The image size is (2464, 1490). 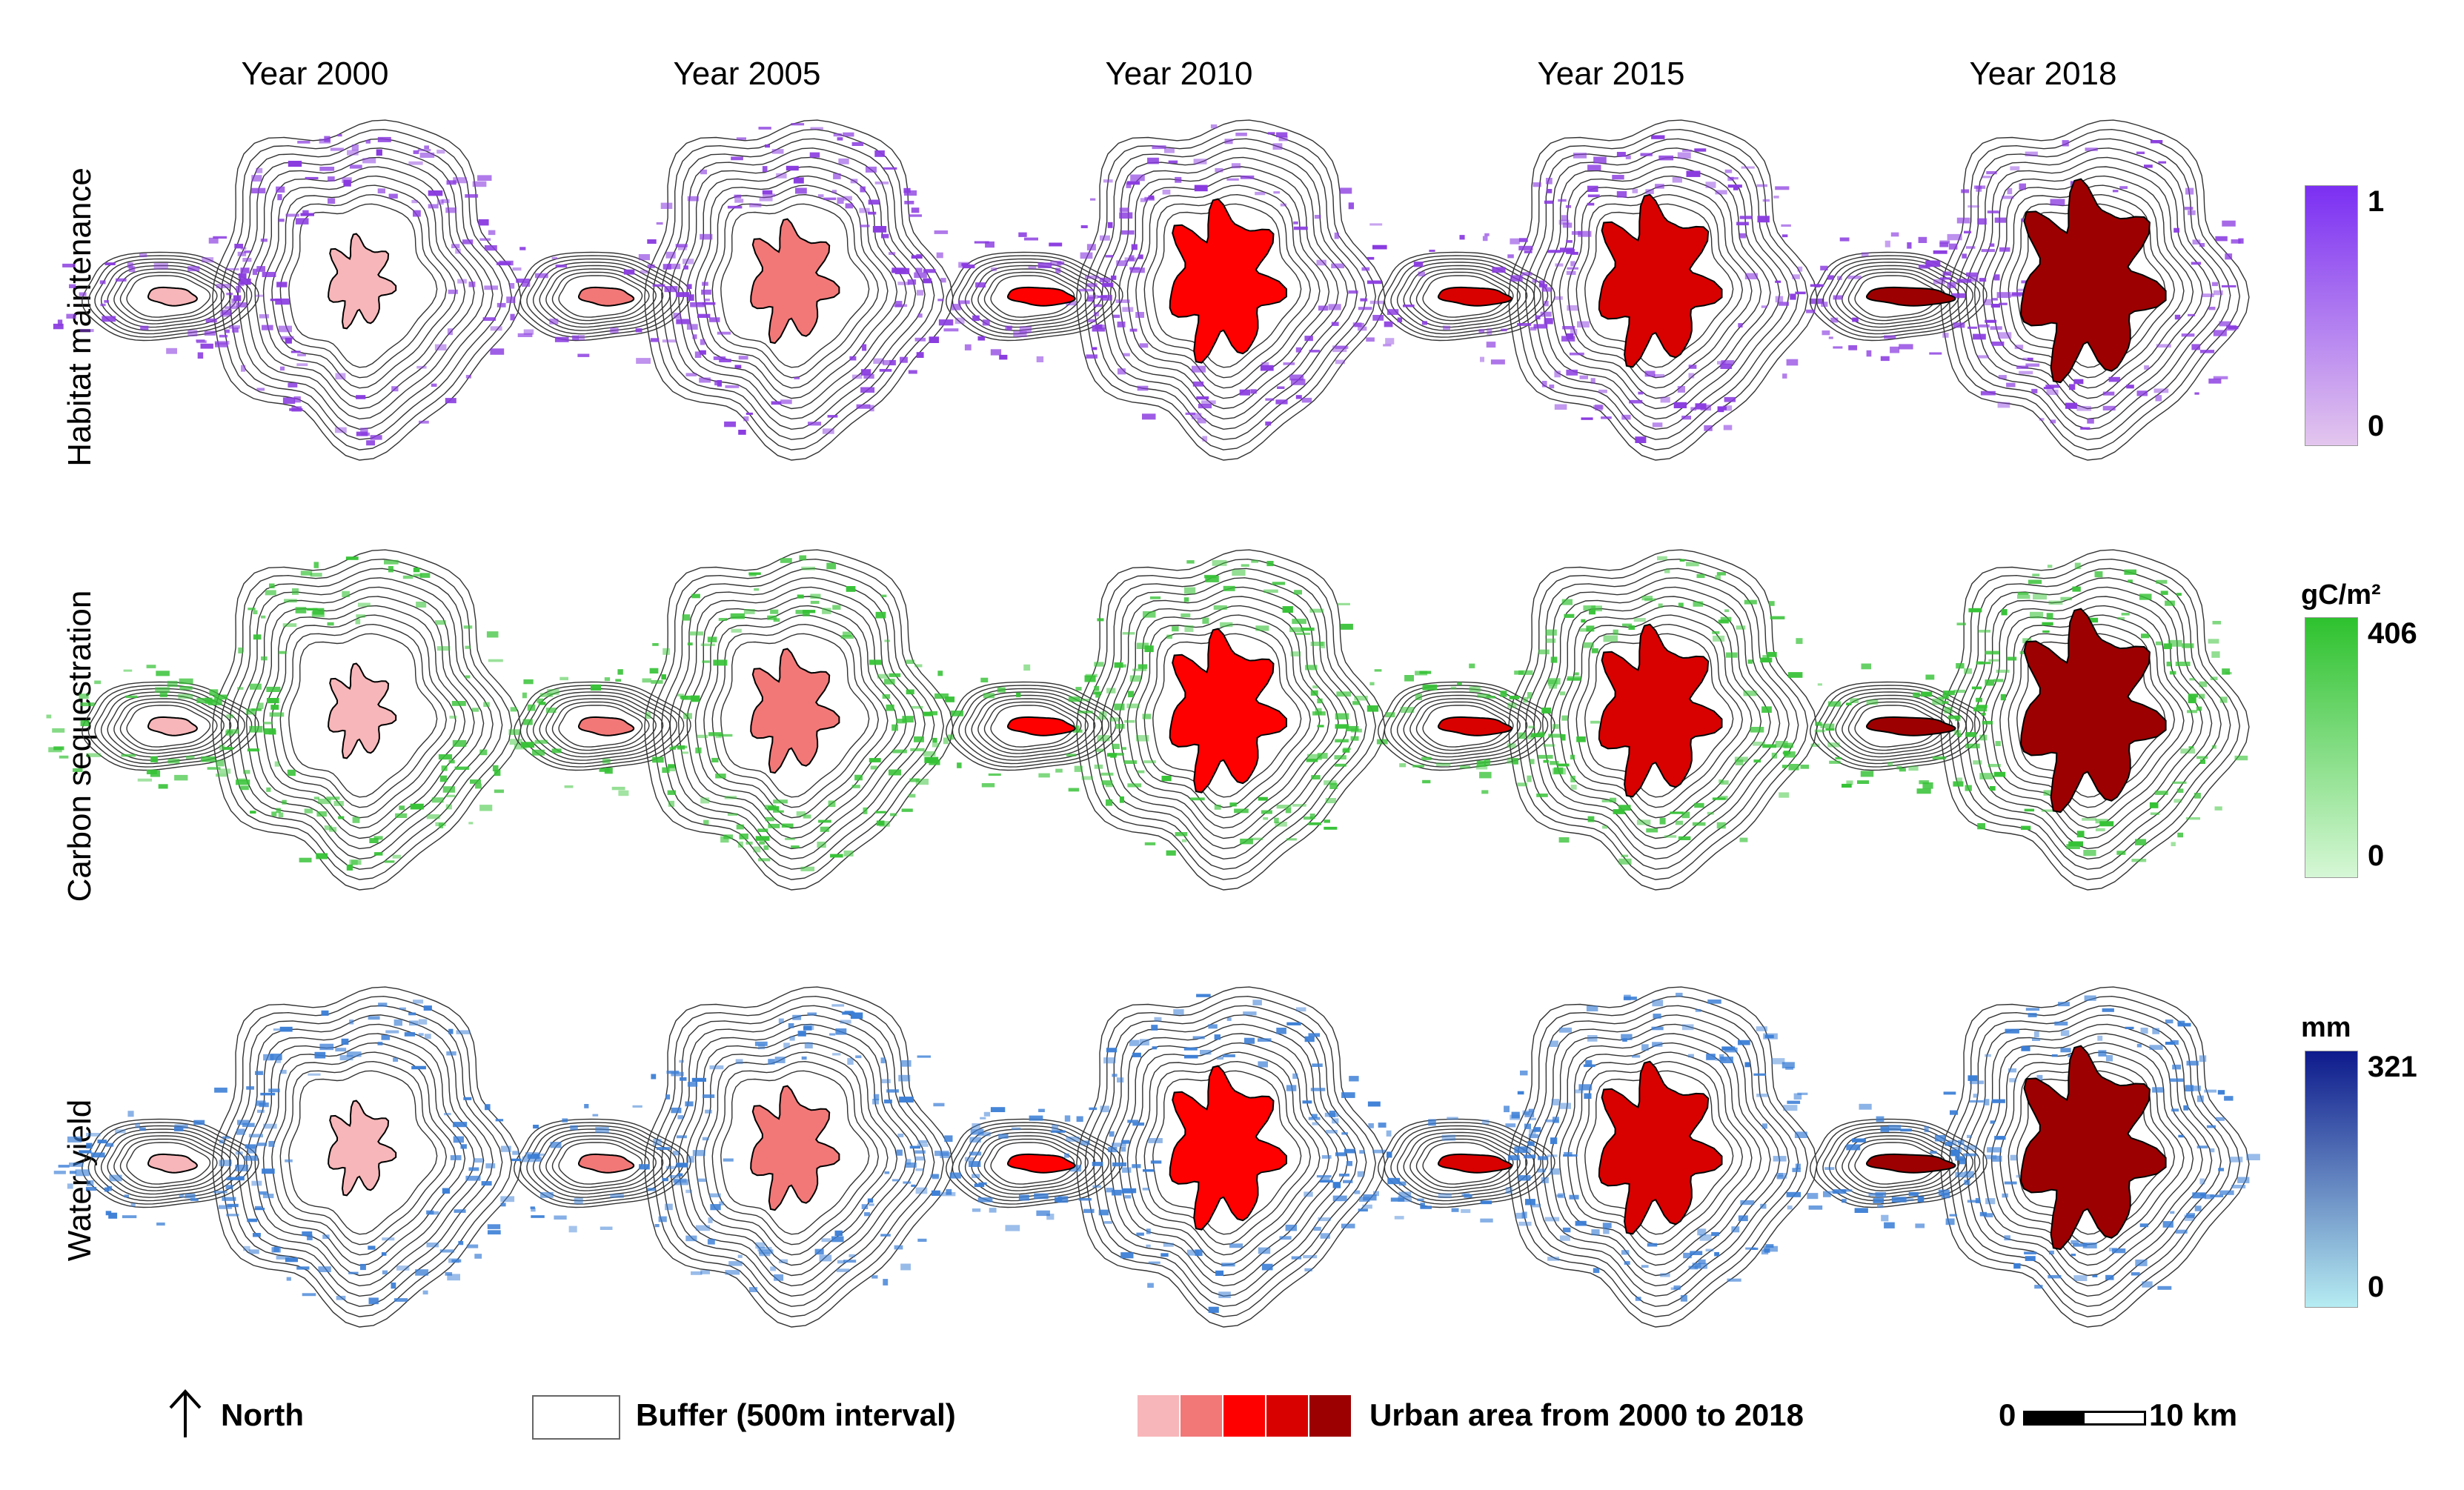 I want to click on legend-buffer-label: Buffer (500m interval), so click(x=796, y=1415).